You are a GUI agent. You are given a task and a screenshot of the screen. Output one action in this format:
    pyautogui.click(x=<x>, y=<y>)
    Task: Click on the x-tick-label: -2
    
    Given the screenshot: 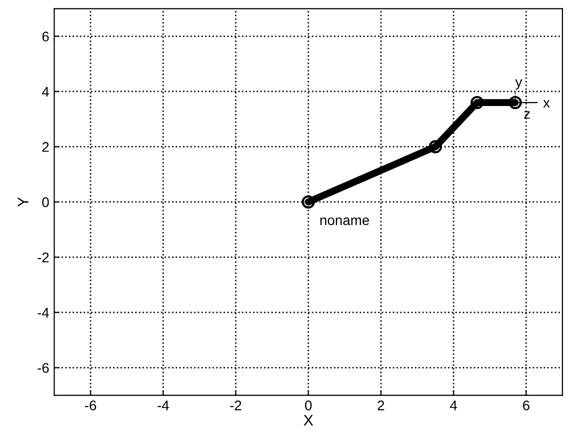 What is the action you would take?
    pyautogui.click(x=236, y=405)
    